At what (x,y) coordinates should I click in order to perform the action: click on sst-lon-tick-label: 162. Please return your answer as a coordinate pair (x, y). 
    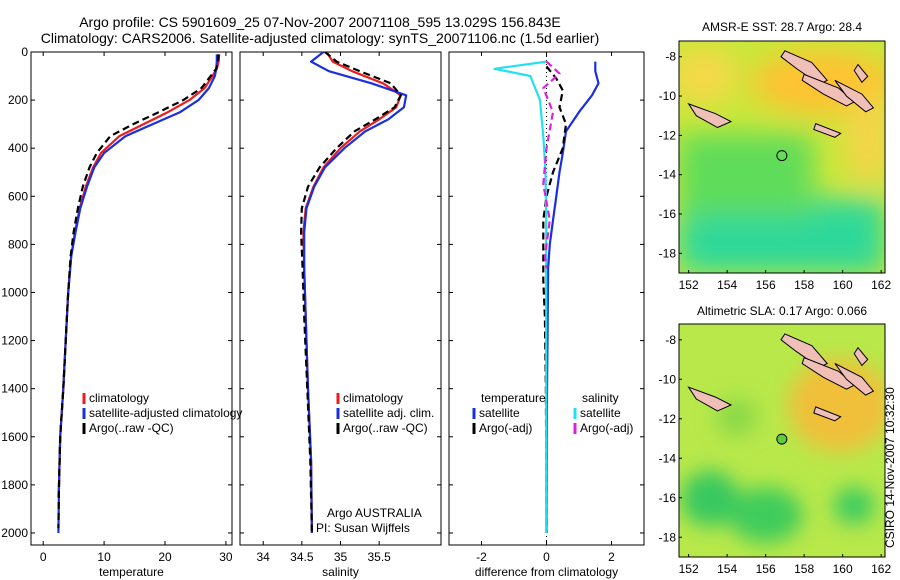
    Looking at the image, I should click on (881, 285).